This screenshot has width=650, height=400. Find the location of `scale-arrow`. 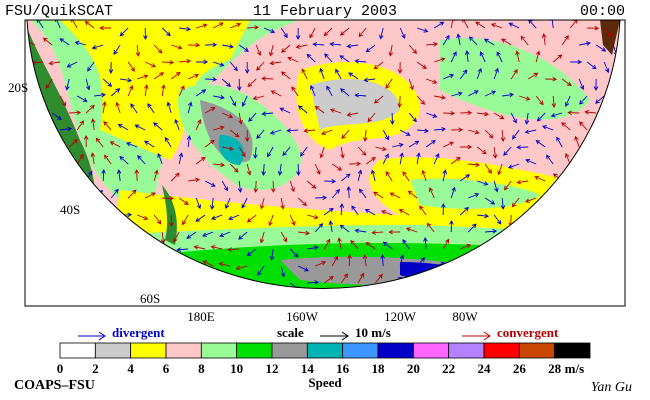

scale-arrow is located at coordinates (334, 336).